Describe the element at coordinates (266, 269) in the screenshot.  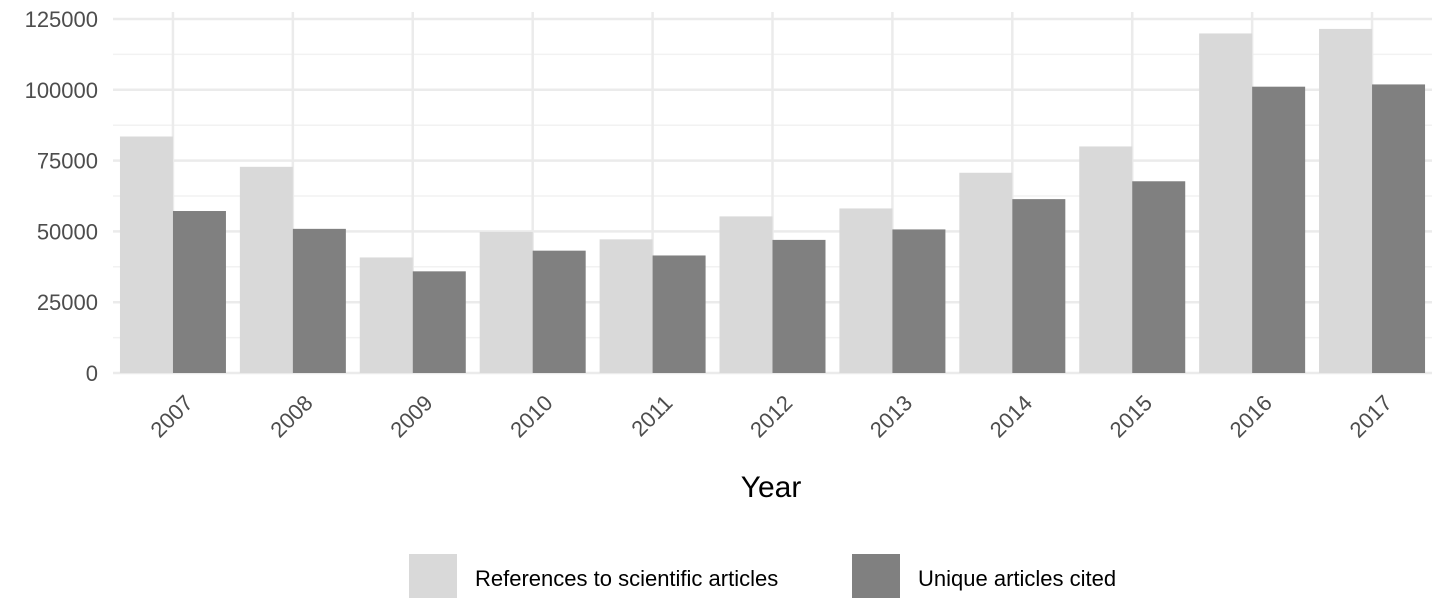
I see `bar-references-2008` at that location.